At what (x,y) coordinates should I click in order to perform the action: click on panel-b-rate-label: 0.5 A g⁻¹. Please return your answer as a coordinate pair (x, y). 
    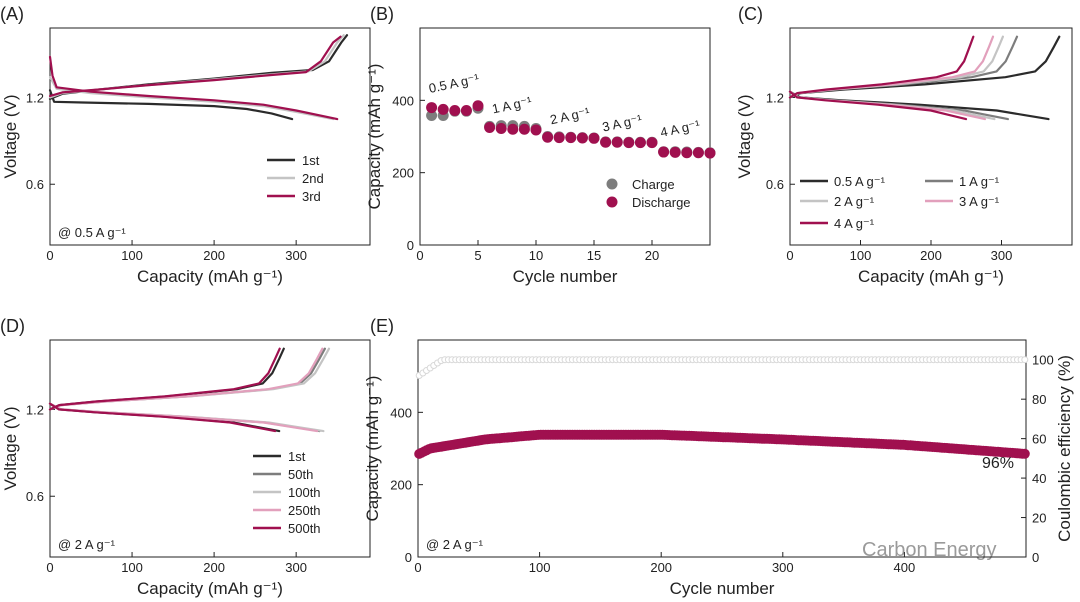
    Looking at the image, I should click on (454, 83).